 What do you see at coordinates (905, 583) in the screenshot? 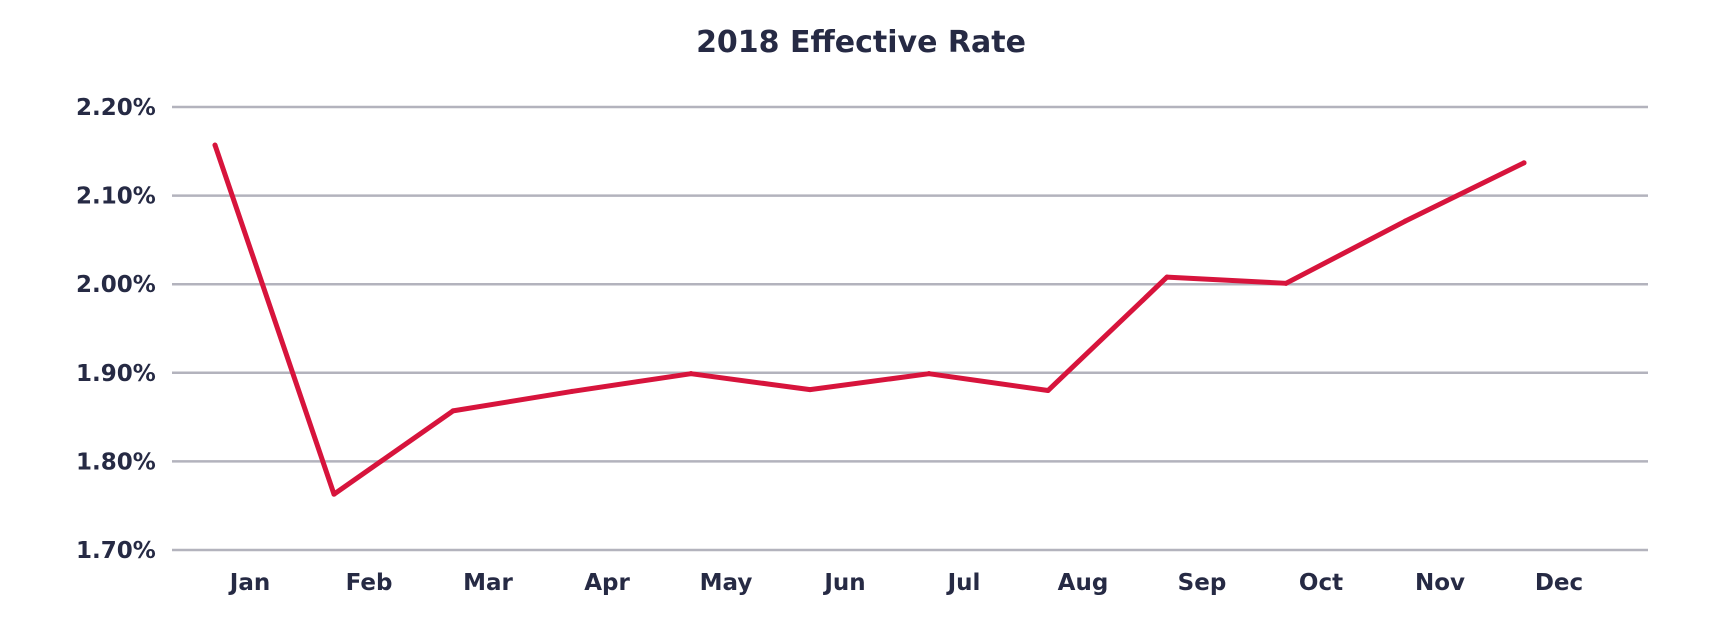
I see `x-axis-tick-labels: Jan Feb Mar Apr May Jun Jul Aug Sep Oct Nov Dec` at bounding box center [905, 583].